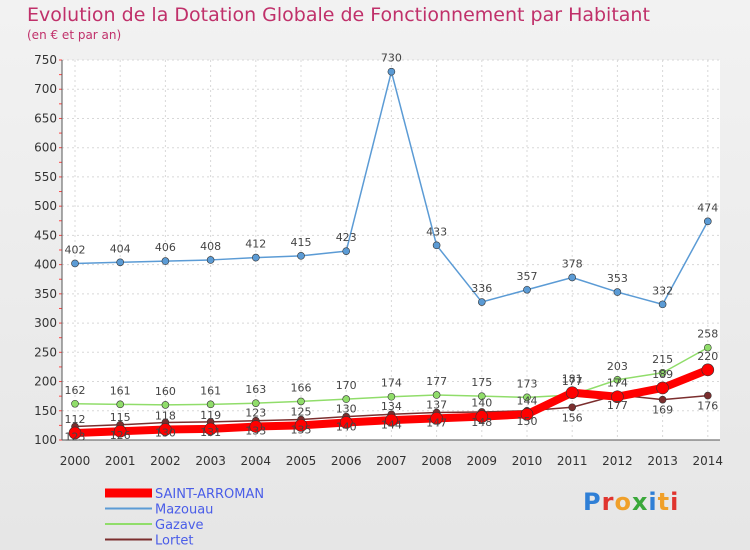 Image resolution: width=750 pixels, height=550 pixels. What do you see at coordinates (256, 461) in the screenshot?
I see `x-tick-label: 2004` at bounding box center [256, 461].